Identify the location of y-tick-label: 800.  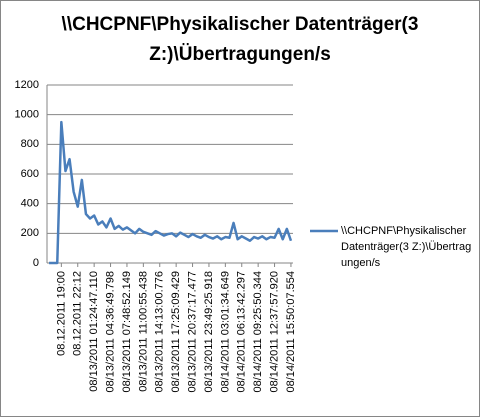
(30, 144).